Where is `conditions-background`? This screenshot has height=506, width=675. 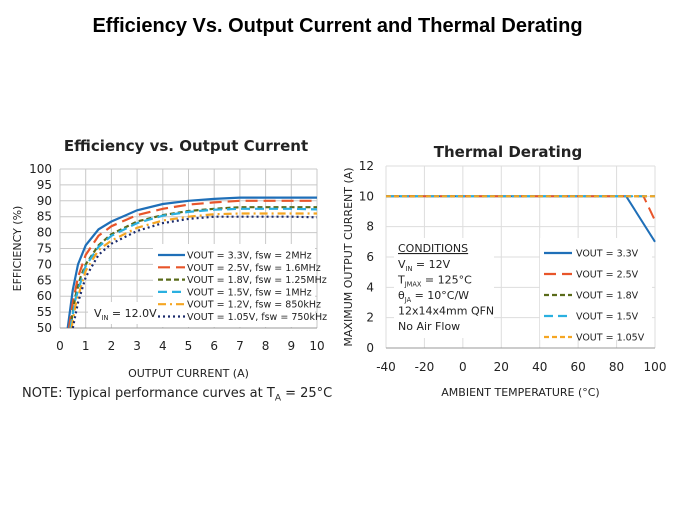
conditions-background is located at coordinates (444, 288).